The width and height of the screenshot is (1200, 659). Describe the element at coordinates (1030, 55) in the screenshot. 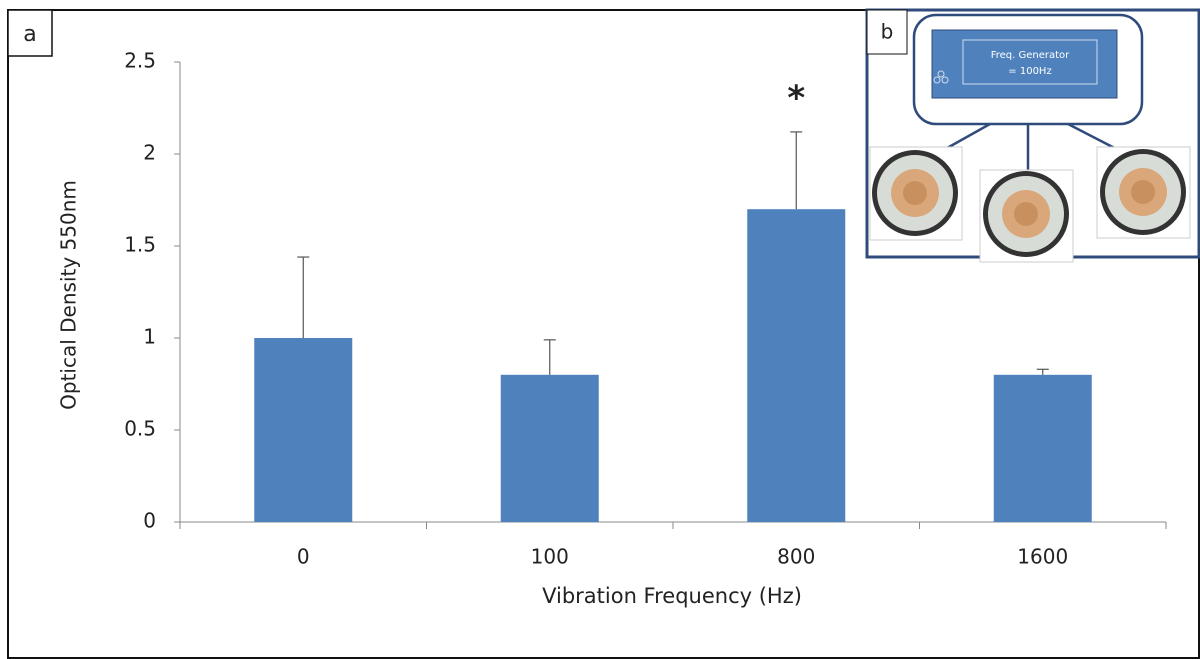

I see `display-line: Freq. Generator` at that location.